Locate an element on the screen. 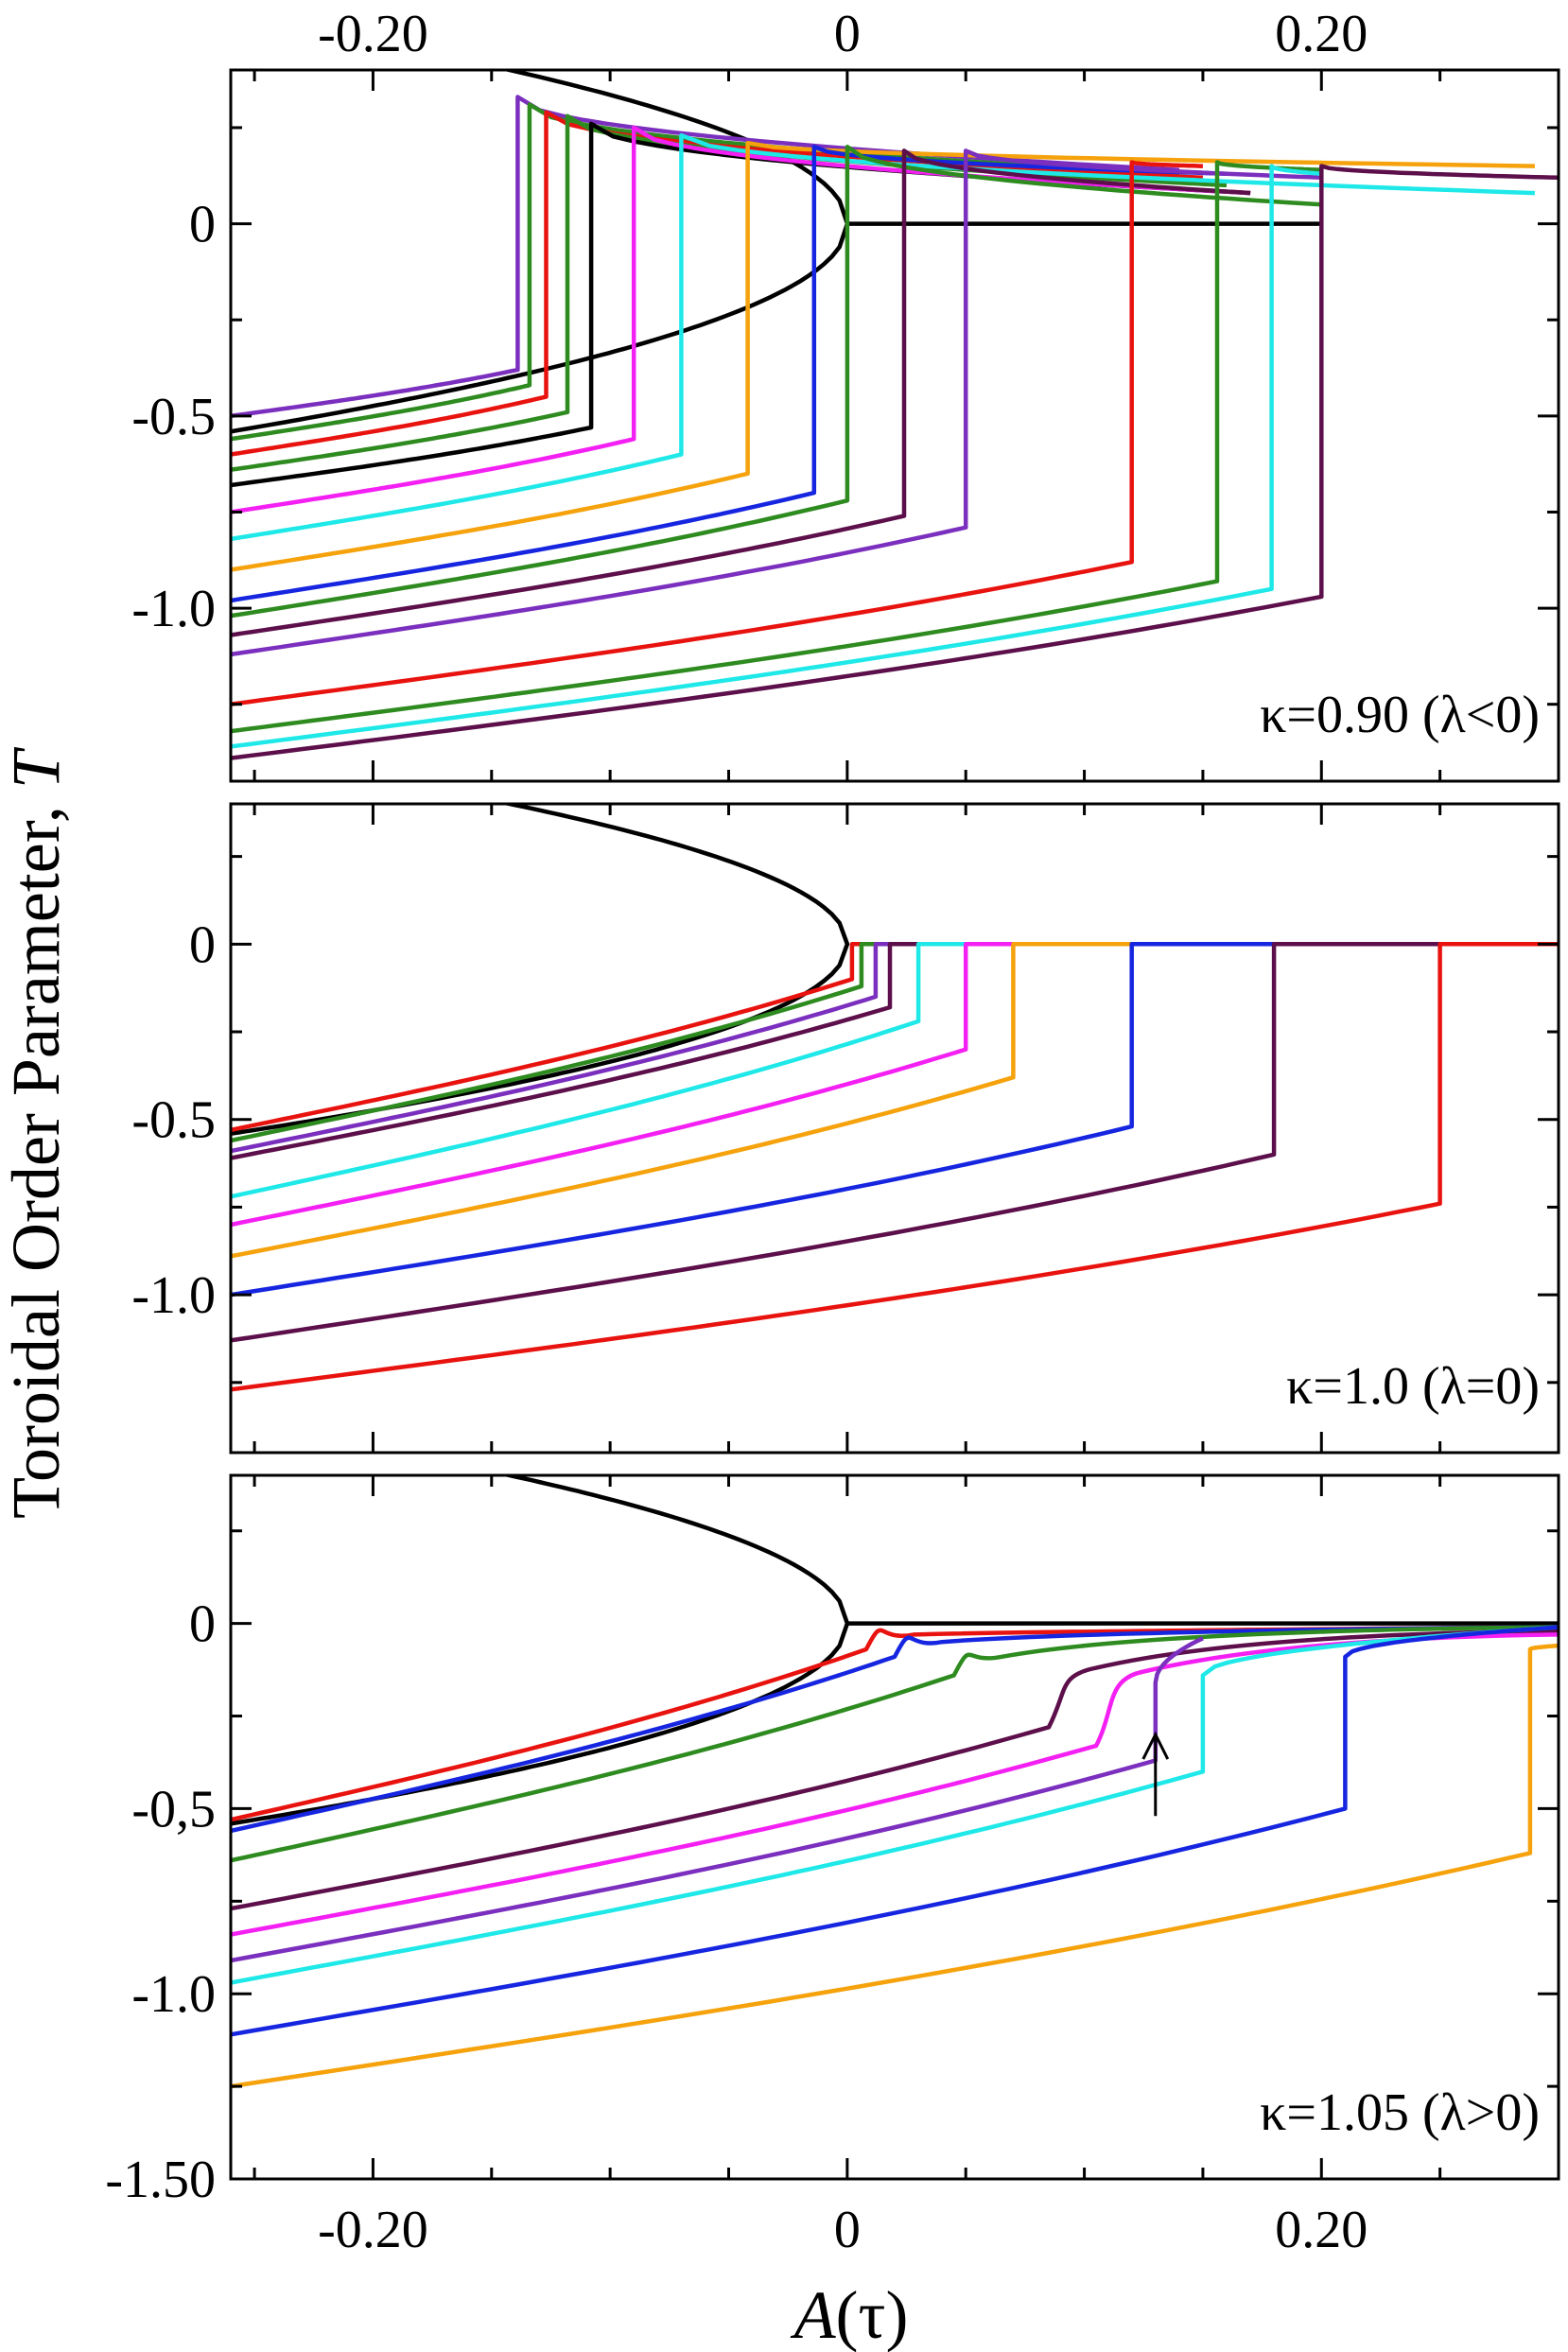  top-x-tick-label: 0.20 is located at coordinates (1321, 34).